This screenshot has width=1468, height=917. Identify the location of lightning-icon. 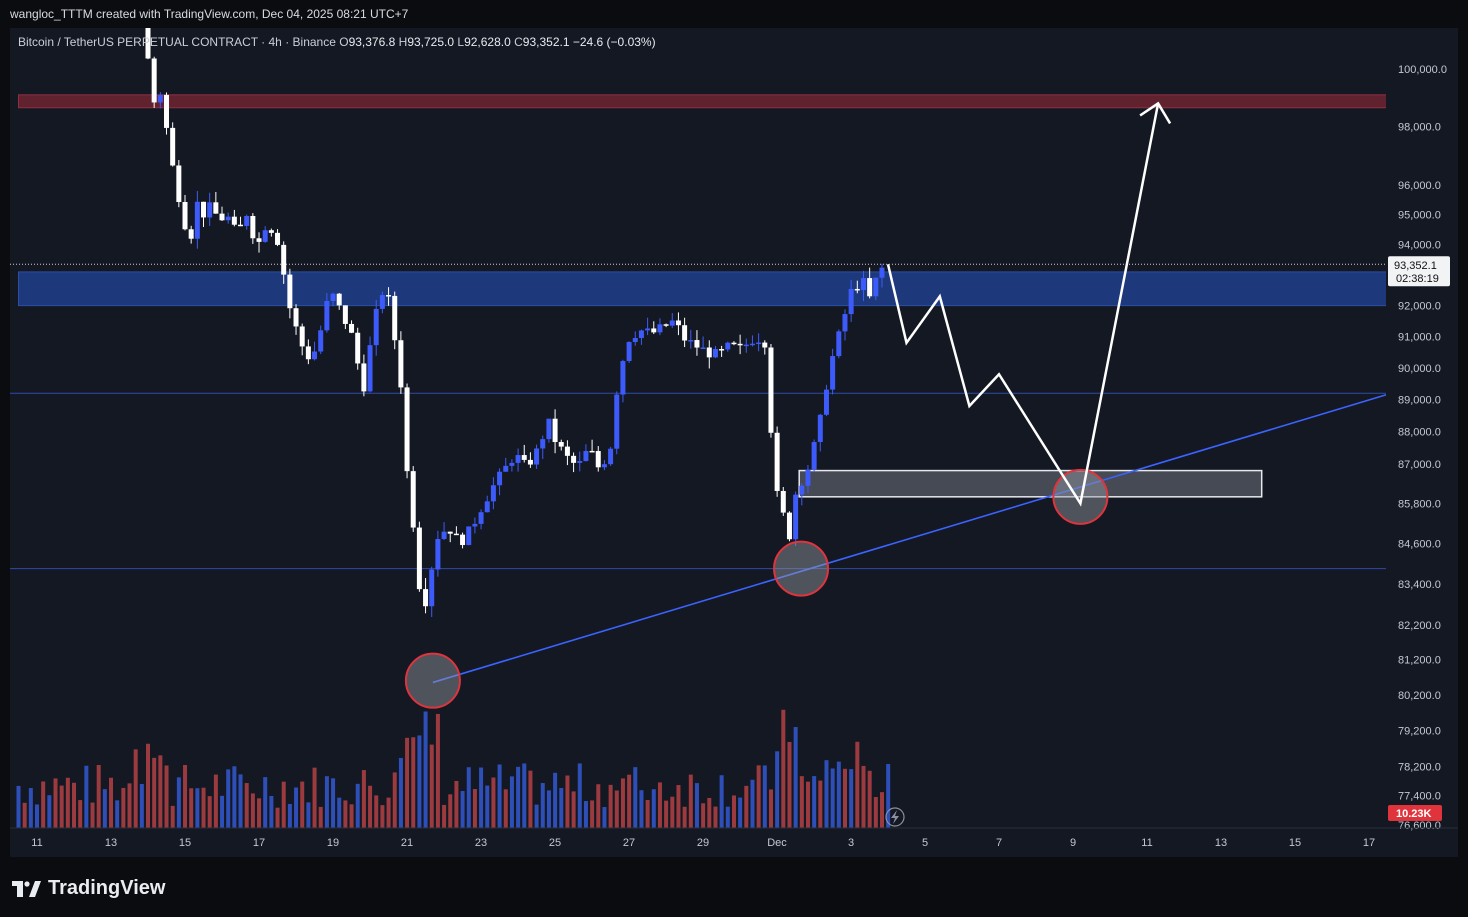
(895, 817).